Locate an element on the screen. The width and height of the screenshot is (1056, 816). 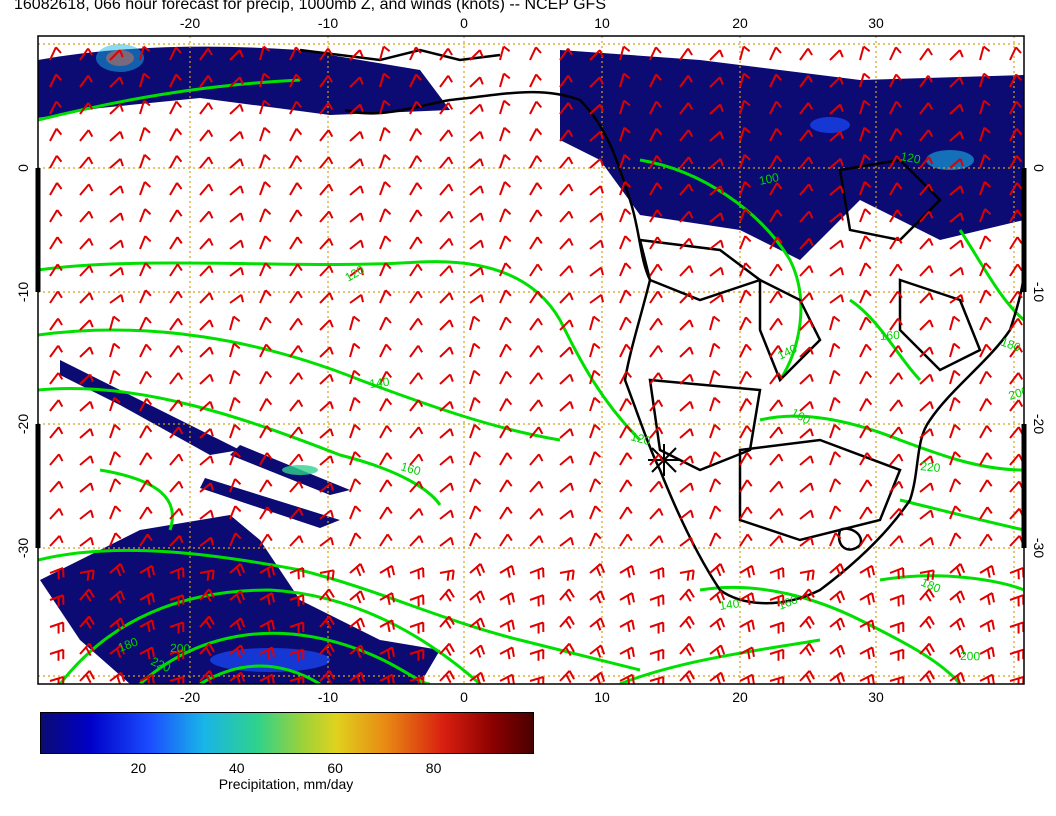
contour-label: 220 is located at coordinates (931, 467).